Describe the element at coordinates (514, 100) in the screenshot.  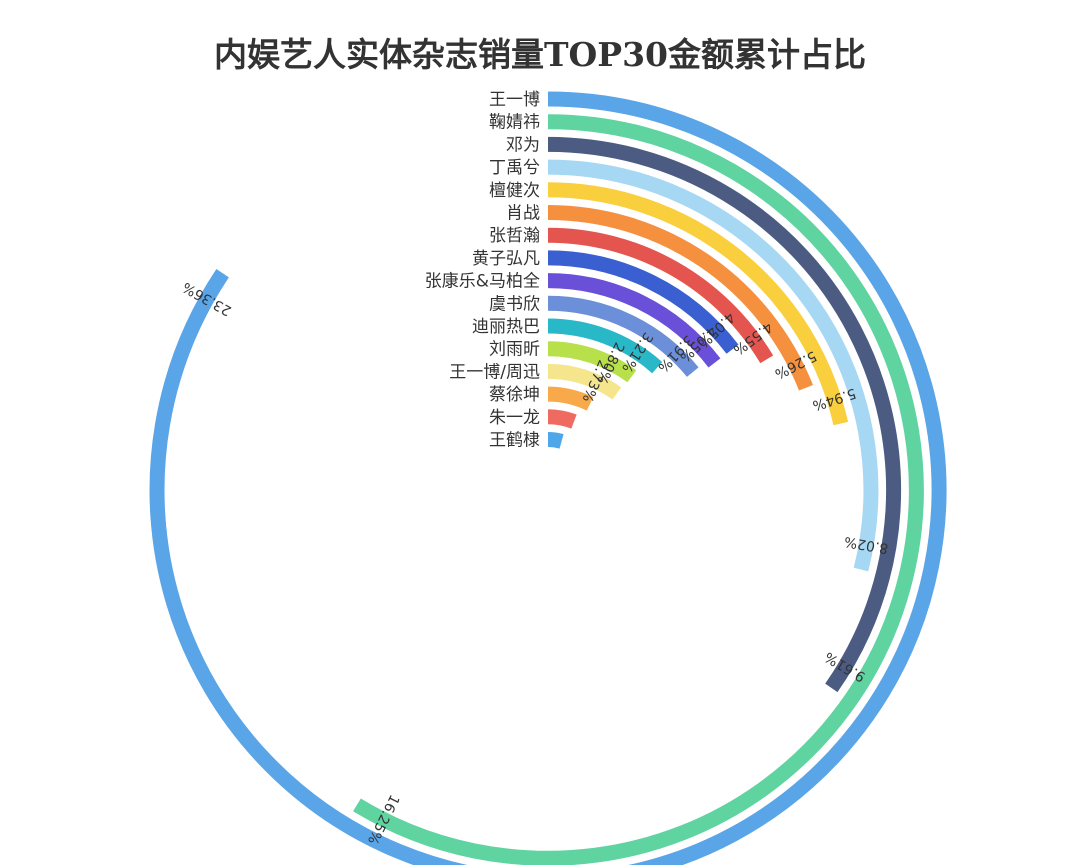
I see `category-label: 王一博` at that location.